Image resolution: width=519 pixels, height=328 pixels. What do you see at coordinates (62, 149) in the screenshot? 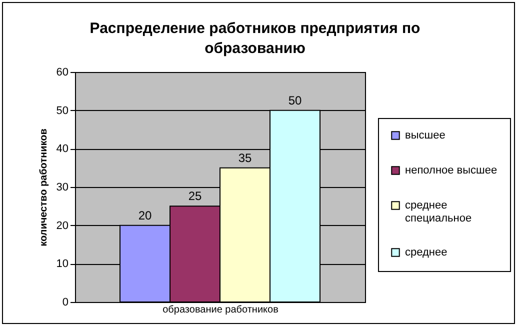
I see `y-tick-label: 40` at bounding box center [62, 149].